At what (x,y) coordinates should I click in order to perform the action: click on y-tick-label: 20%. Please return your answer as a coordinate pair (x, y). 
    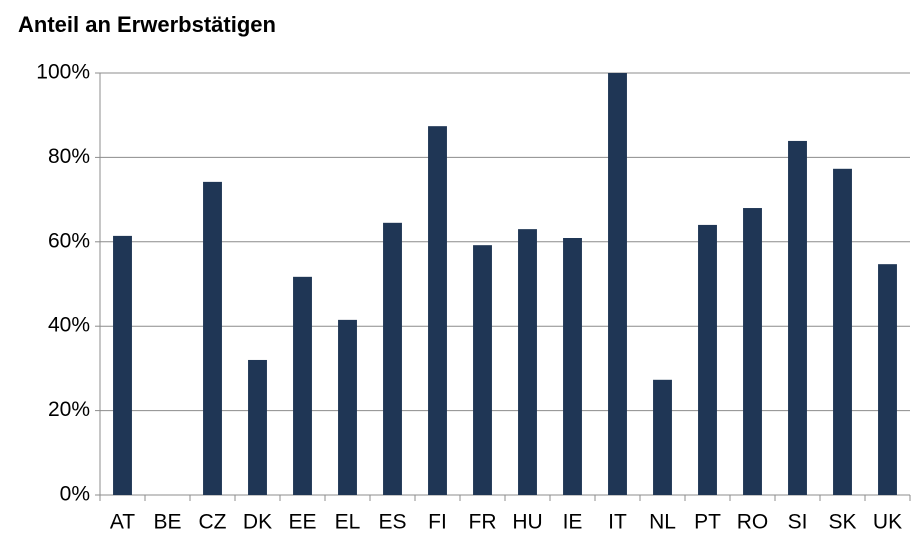
    Looking at the image, I should click on (69, 409).